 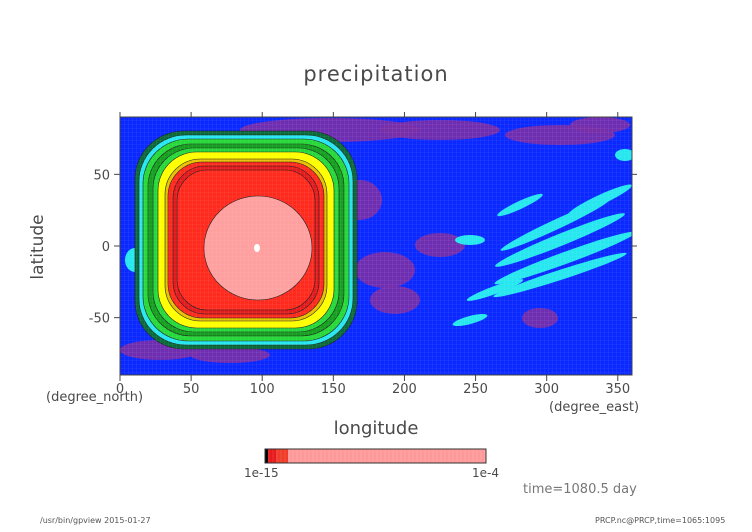 I want to click on x-tick-label: 250, so click(x=475, y=389).